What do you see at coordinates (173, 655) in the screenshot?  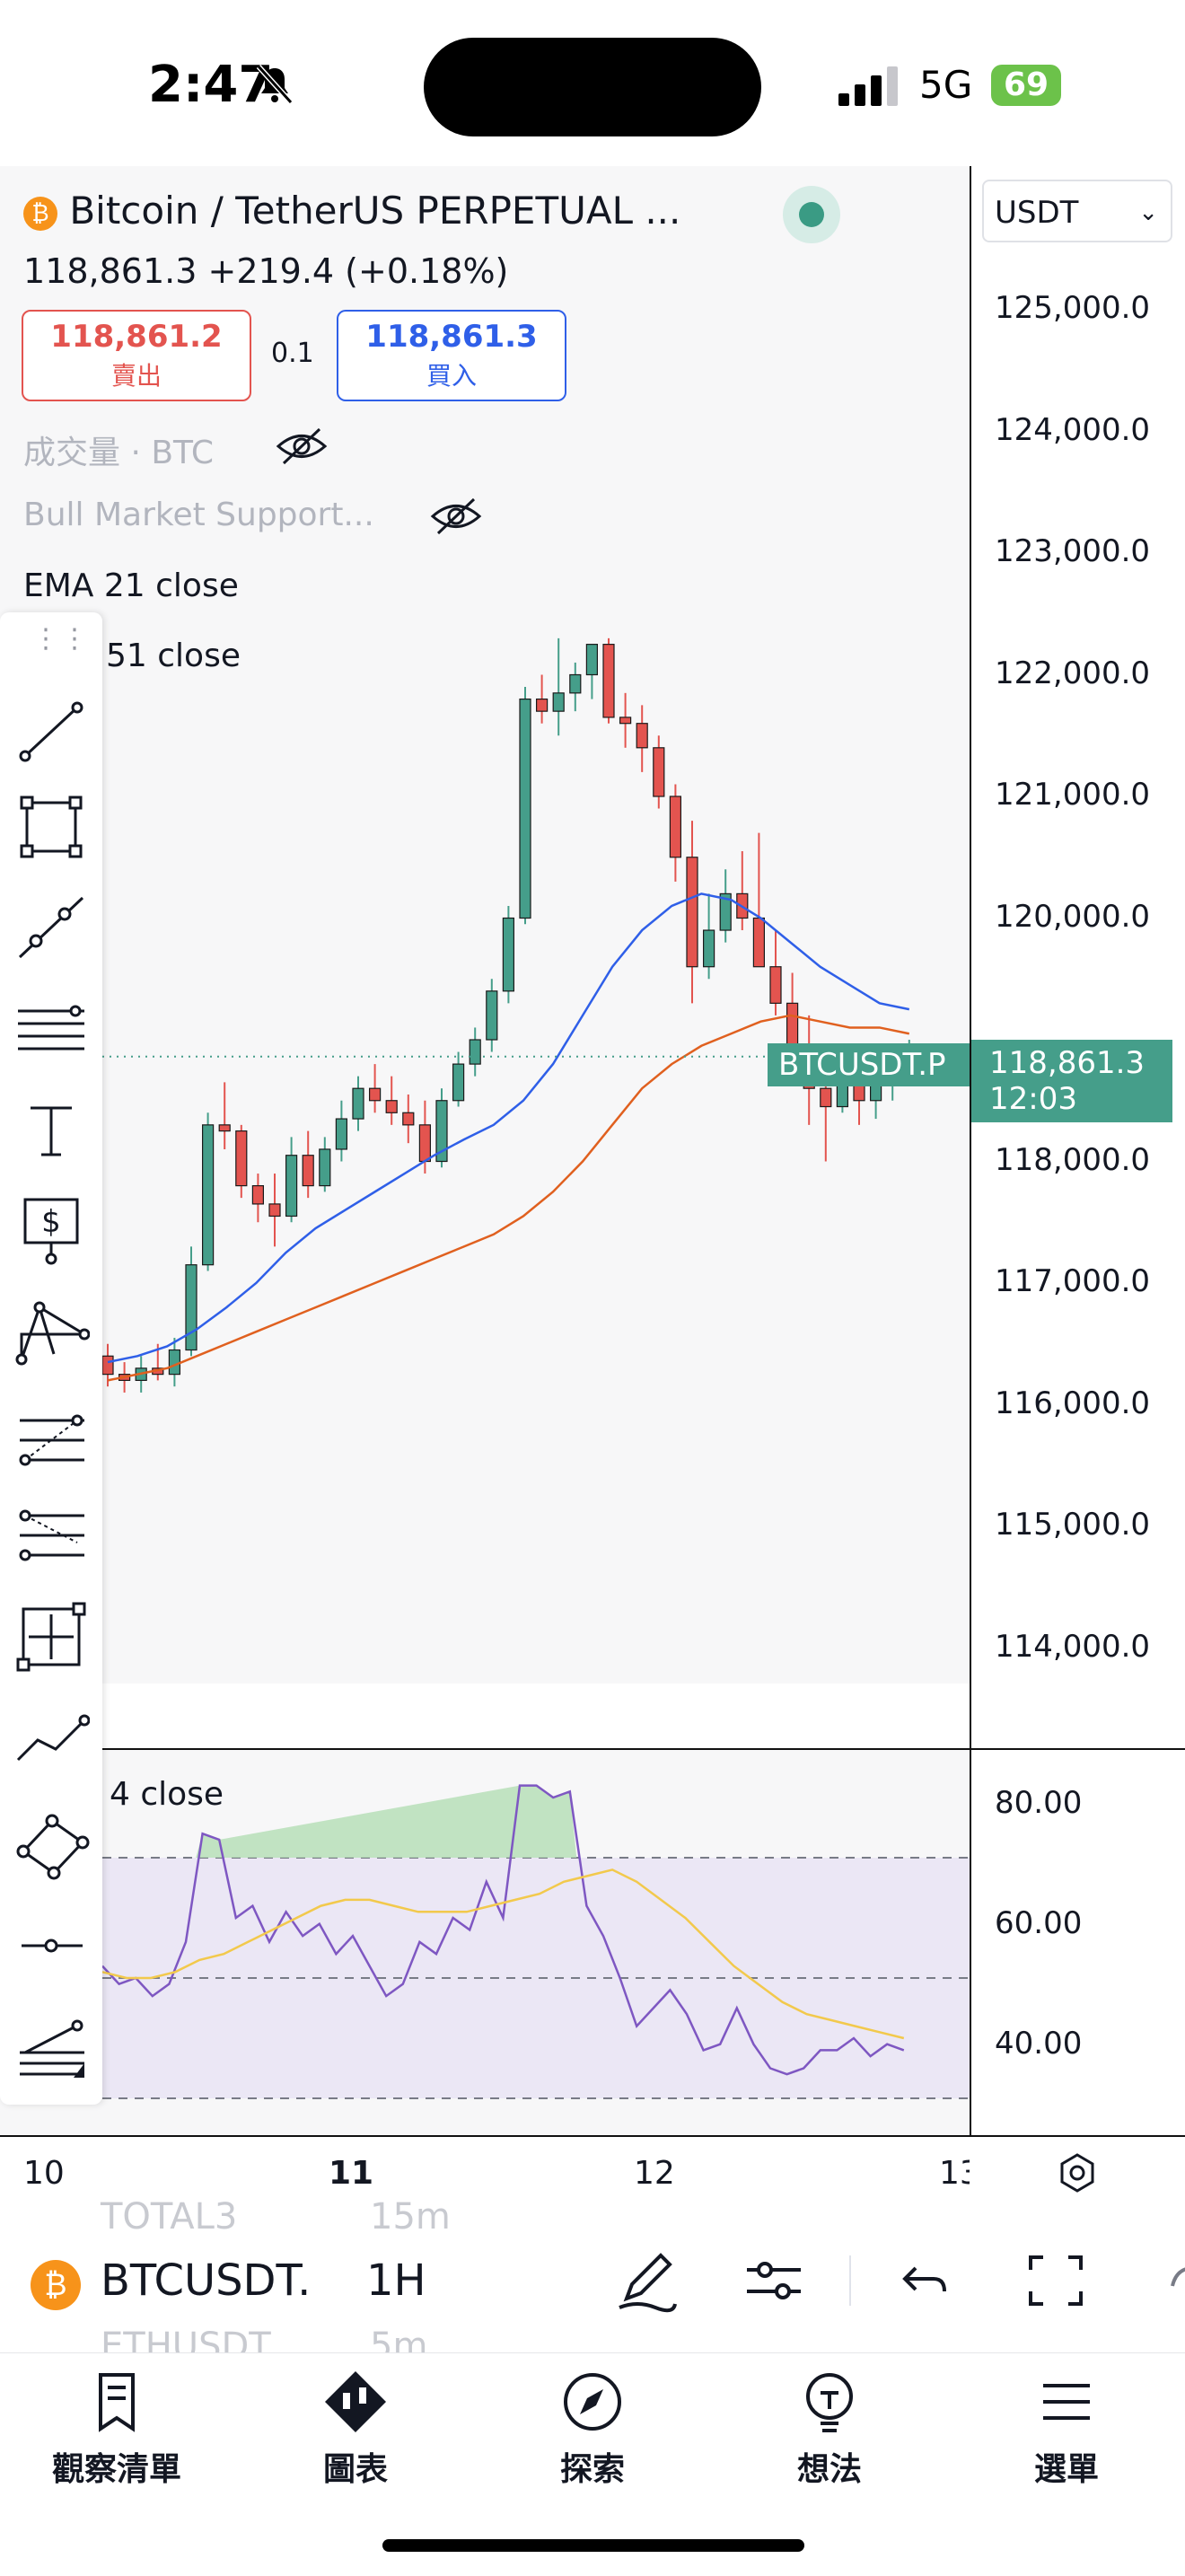 I see `indicator-ema51: 51 close` at bounding box center [173, 655].